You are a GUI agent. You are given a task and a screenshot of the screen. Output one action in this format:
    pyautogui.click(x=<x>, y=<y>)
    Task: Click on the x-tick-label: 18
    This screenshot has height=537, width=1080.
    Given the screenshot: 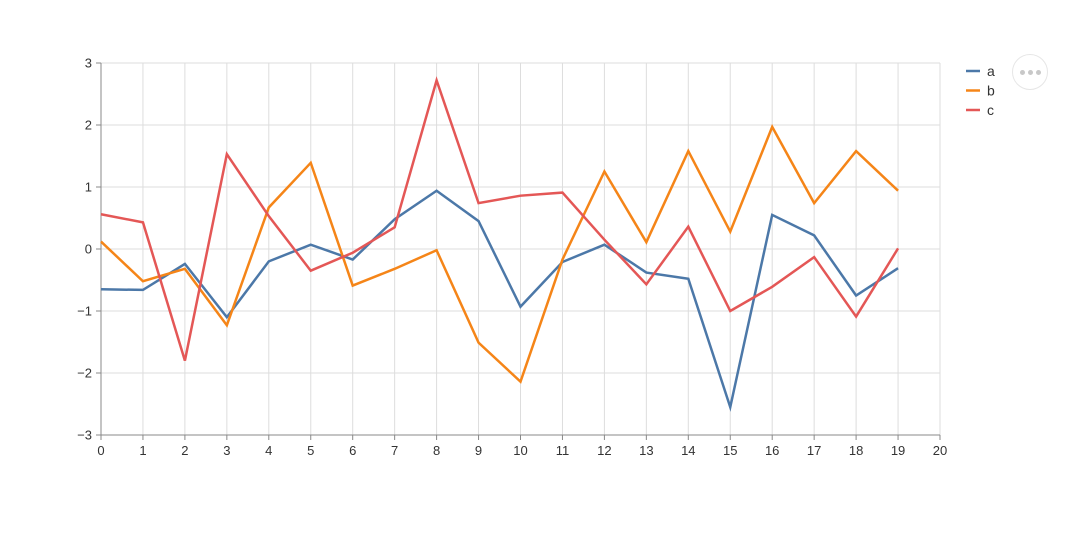 What is the action you would take?
    pyautogui.click(x=856, y=450)
    